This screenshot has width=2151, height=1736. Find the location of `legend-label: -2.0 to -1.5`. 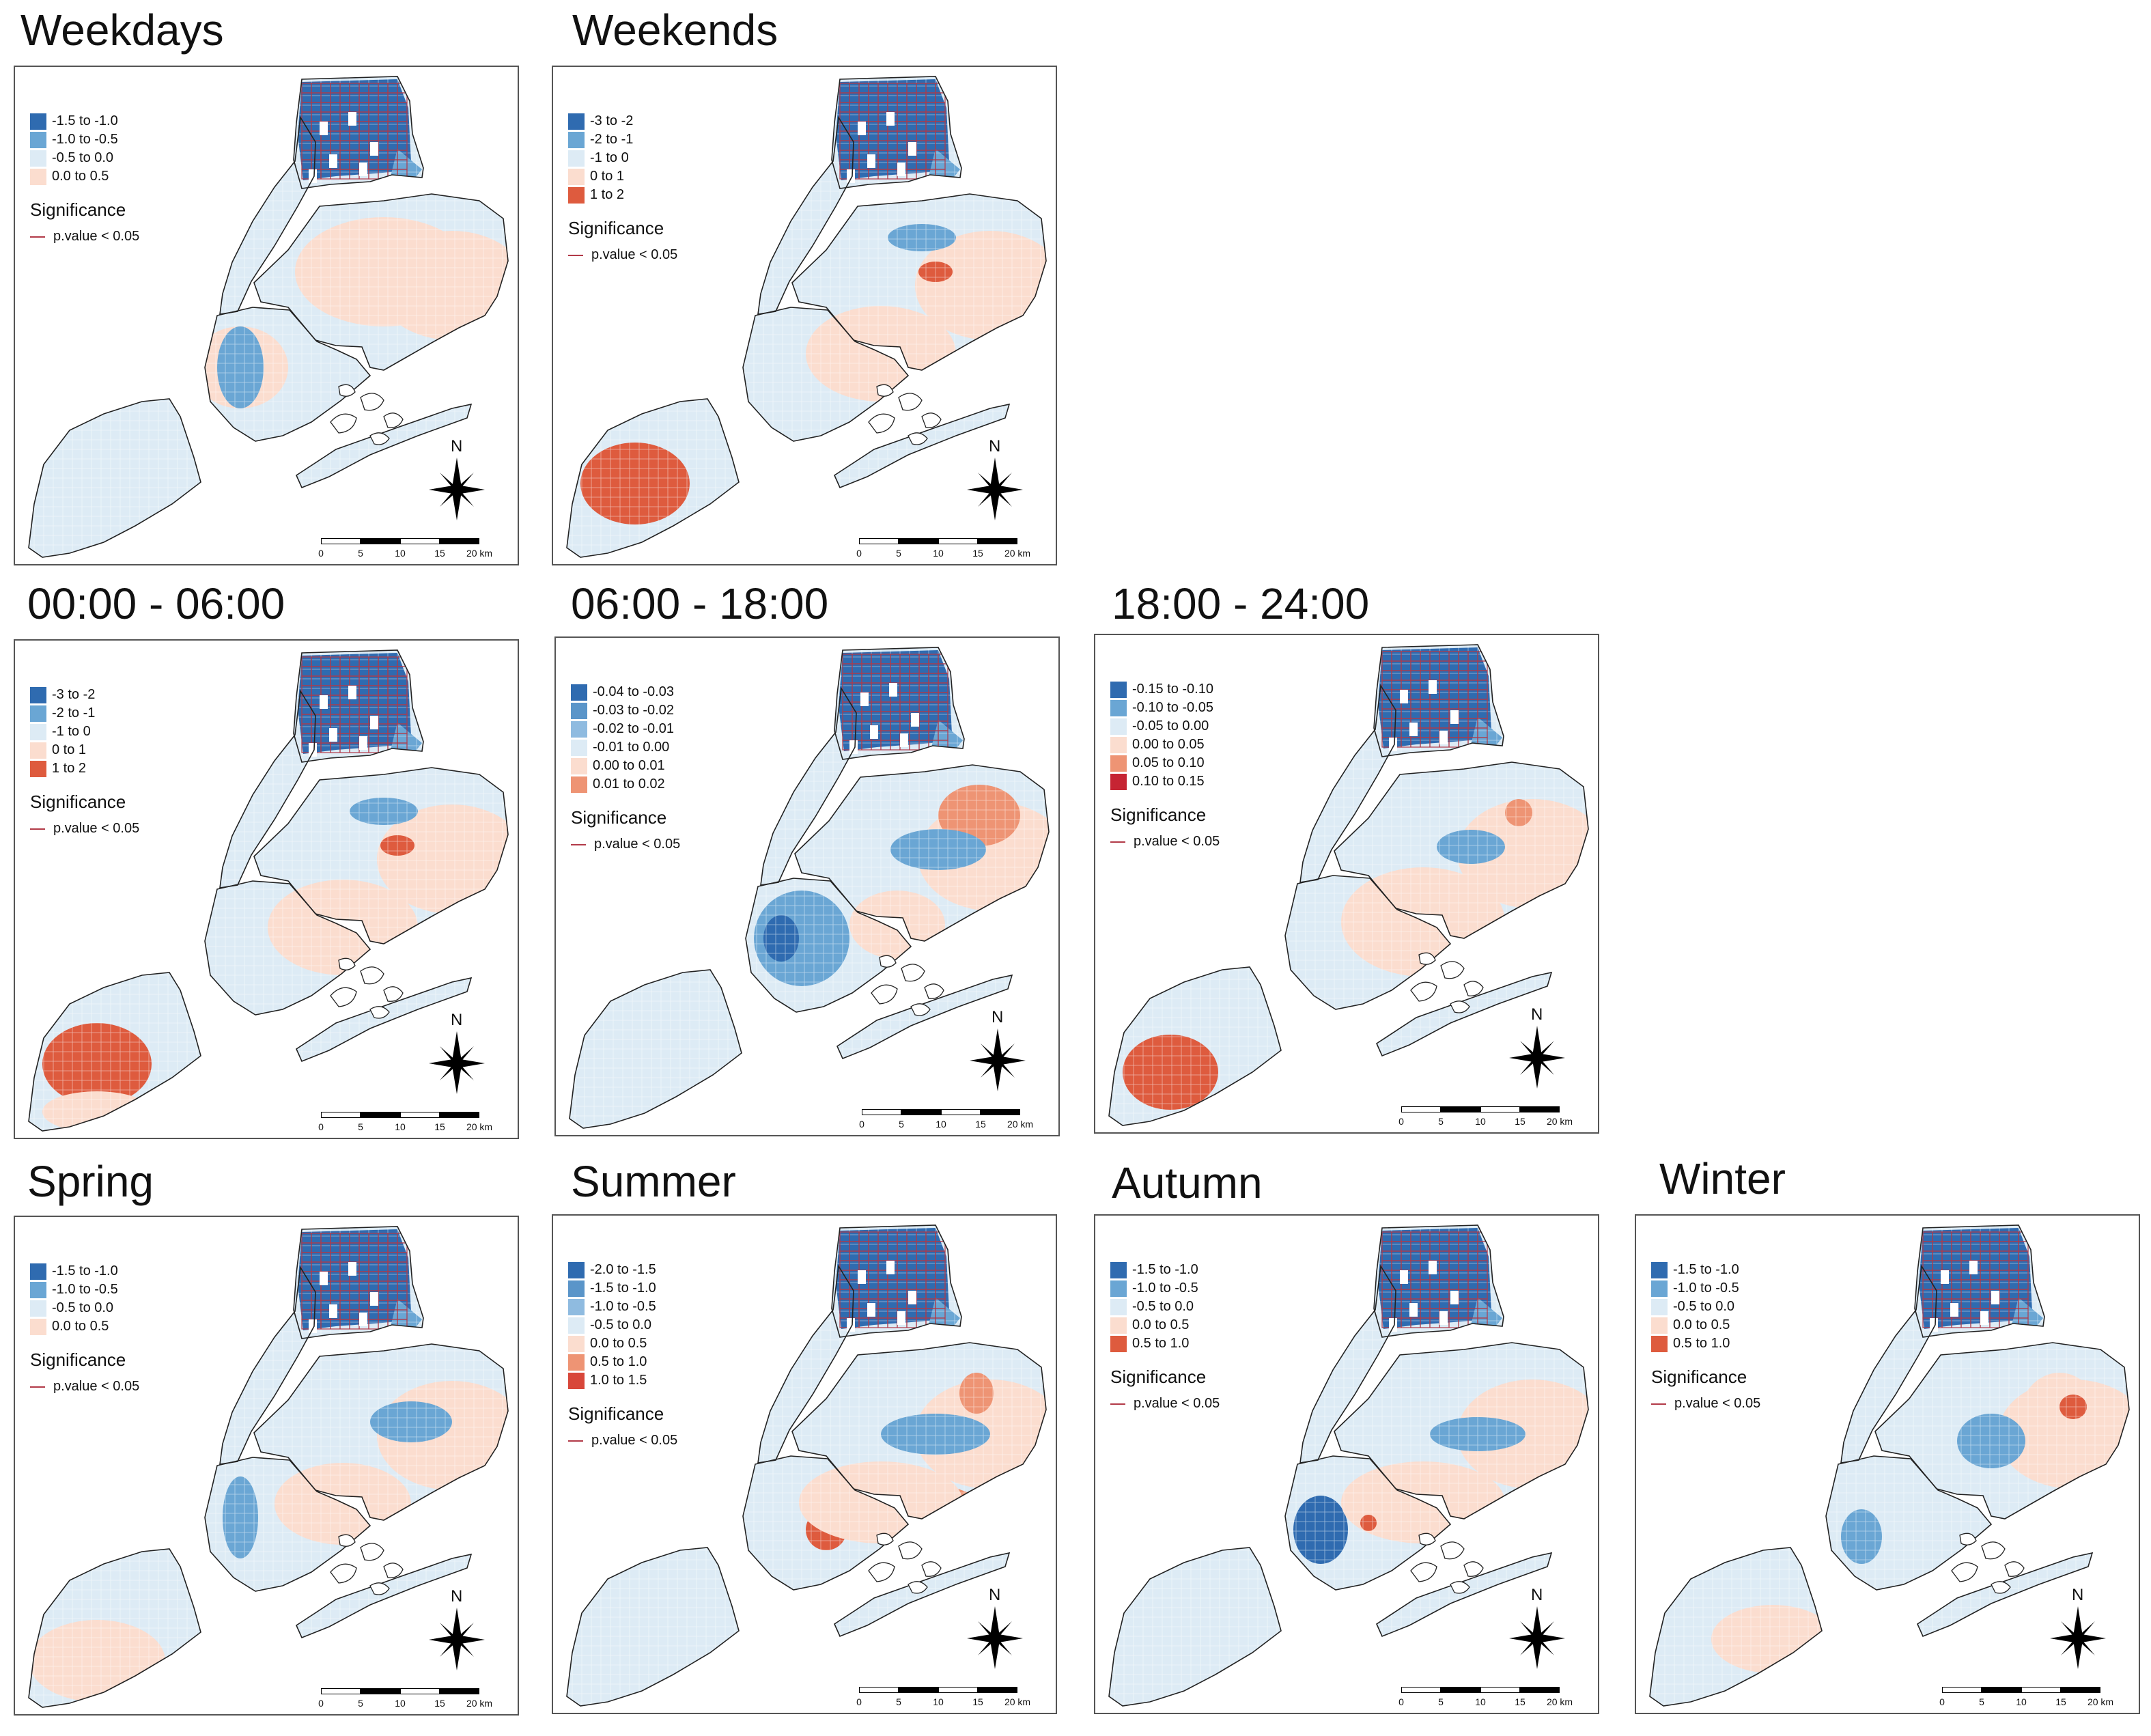

legend-label: -2.0 to -1.5 is located at coordinates (623, 1269).